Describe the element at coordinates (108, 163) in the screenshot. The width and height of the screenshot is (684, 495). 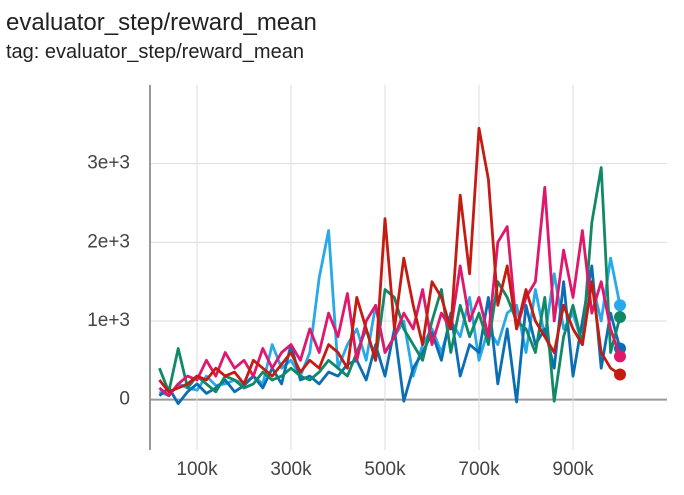
I see `y-tick-label: 3e+3` at that location.